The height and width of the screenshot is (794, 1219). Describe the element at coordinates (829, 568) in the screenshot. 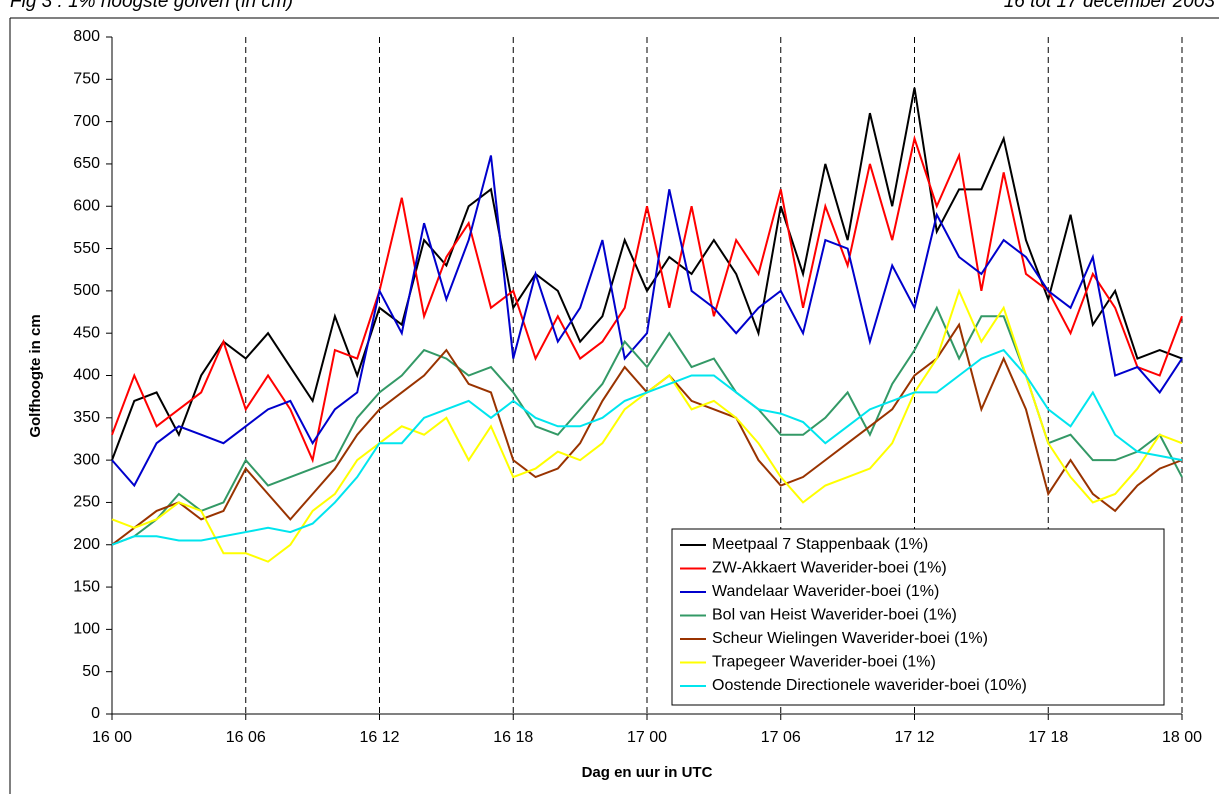

I see `legend-label: ZW-Akkaert Waverider-boei (1%)` at that location.